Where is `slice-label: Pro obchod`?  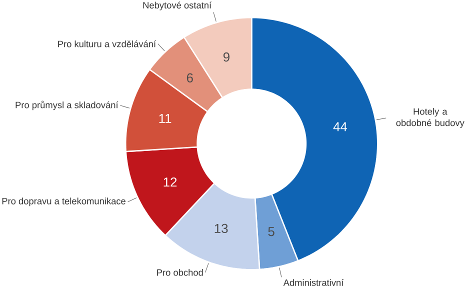 slice-label: Pro obchod is located at coordinates (180, 272).